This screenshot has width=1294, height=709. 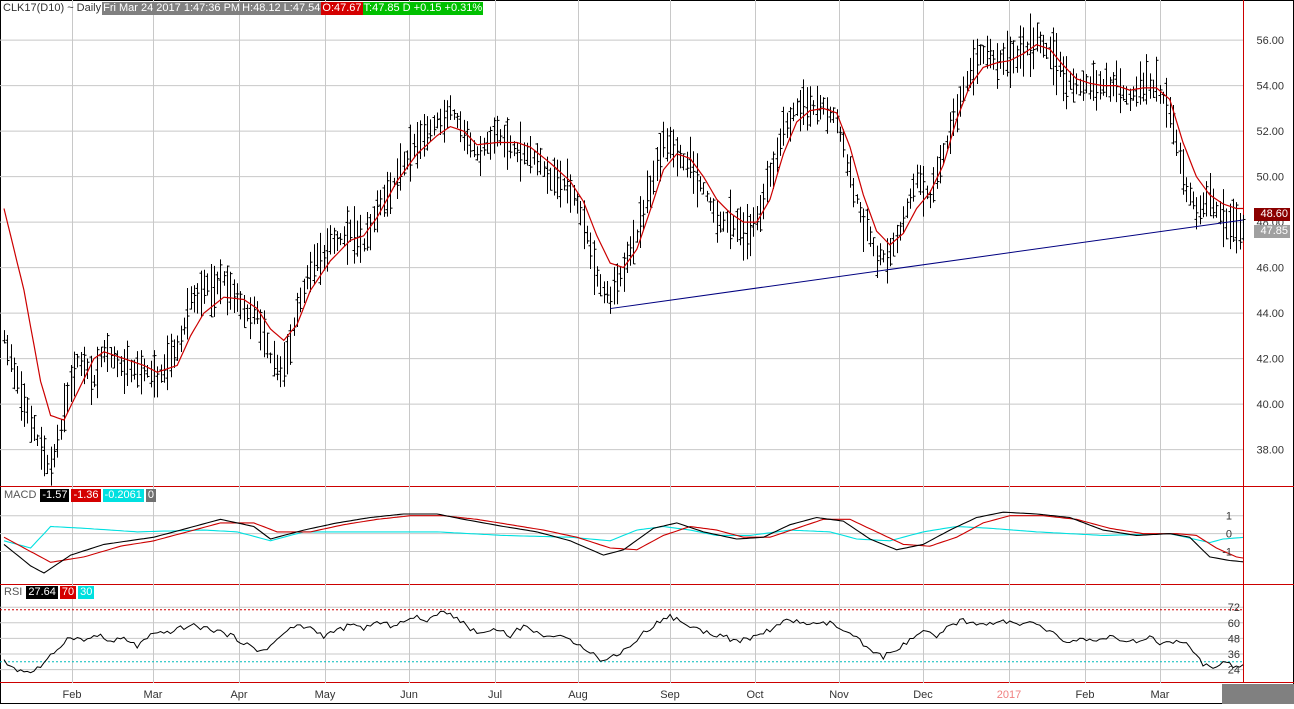 I want to click on macd-header: MACD -1.57 -1.36 -0.2061 0, so click(x=80, y=495).